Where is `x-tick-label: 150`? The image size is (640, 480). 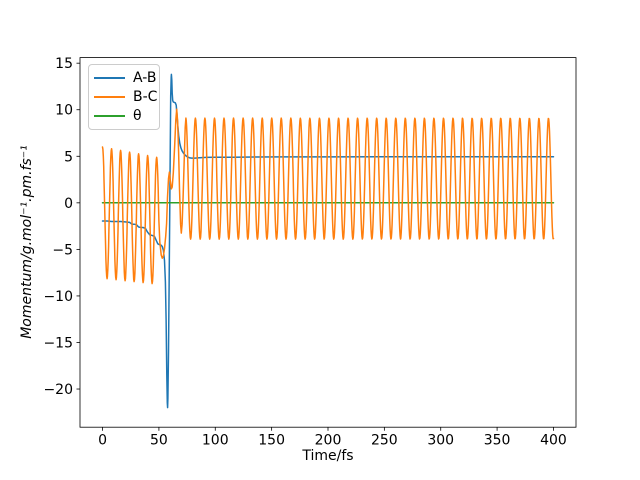 x-tick-label: 150 is located at coordinates (271, 441).